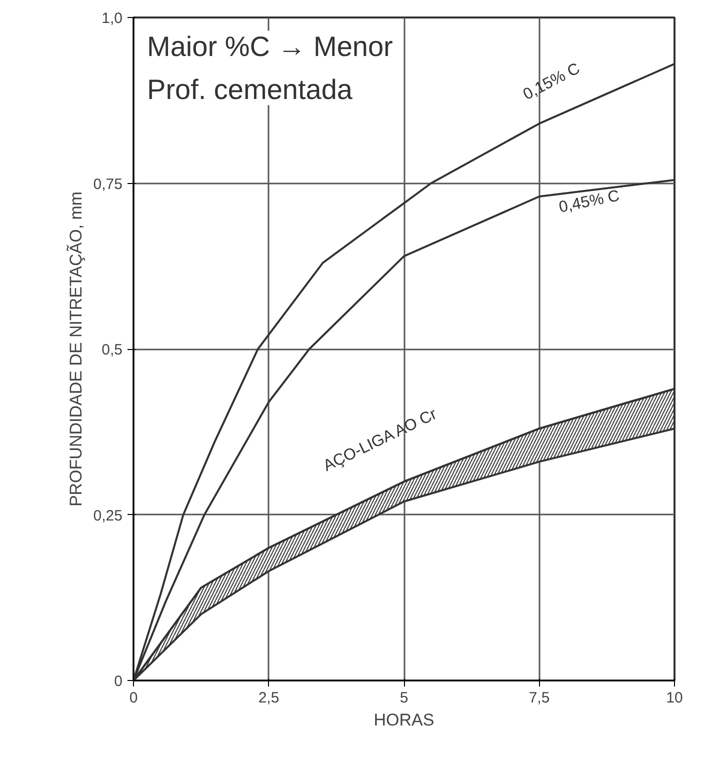  What do you see at coordinates (590, 202) in the screenshot?
I see `text: 0,45% C` at bounding box center [590, 202].